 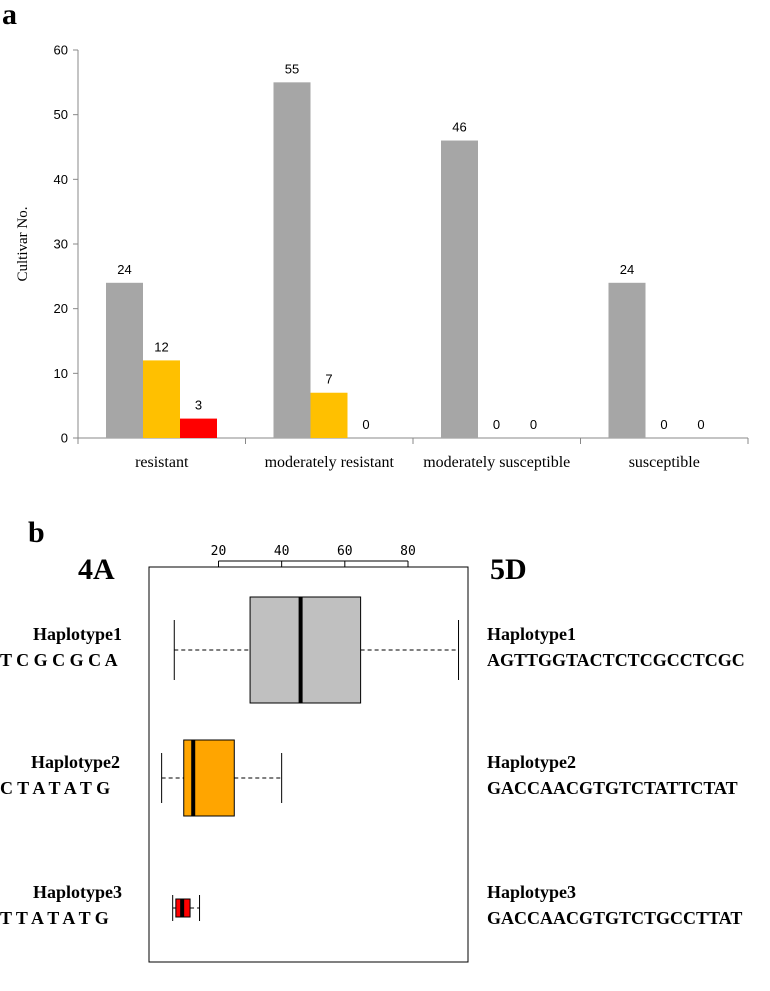 What do you see at coordinates (282, 551) in the screenshot?
I see `x-tick-label: 40` at bounding box center [282, 551].